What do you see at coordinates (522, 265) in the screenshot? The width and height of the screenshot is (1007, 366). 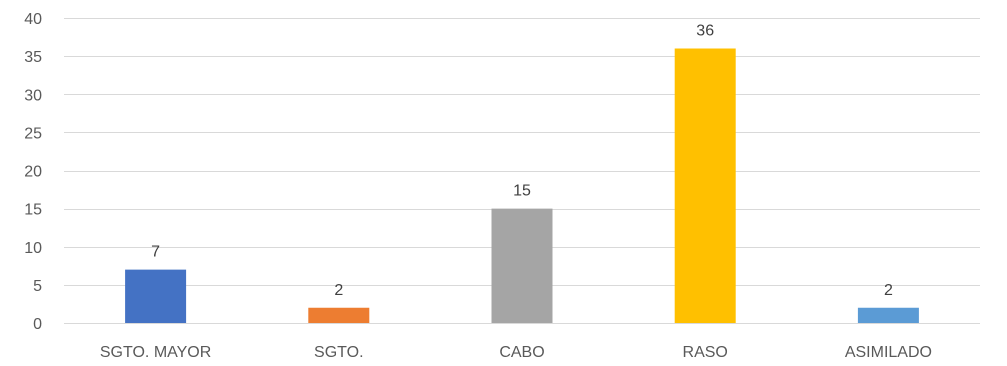 I see `bar-cabo` at bounding box center [522, 265].